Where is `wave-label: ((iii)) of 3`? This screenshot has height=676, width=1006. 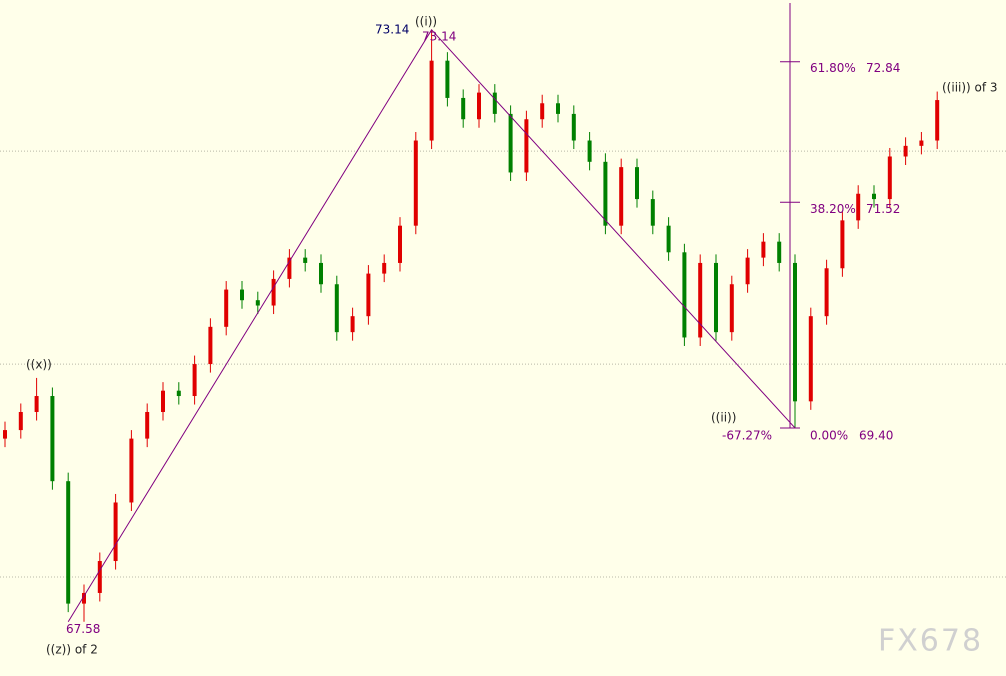
wave-label: ((iii)) of 3 is located at coordinates (970, 88).